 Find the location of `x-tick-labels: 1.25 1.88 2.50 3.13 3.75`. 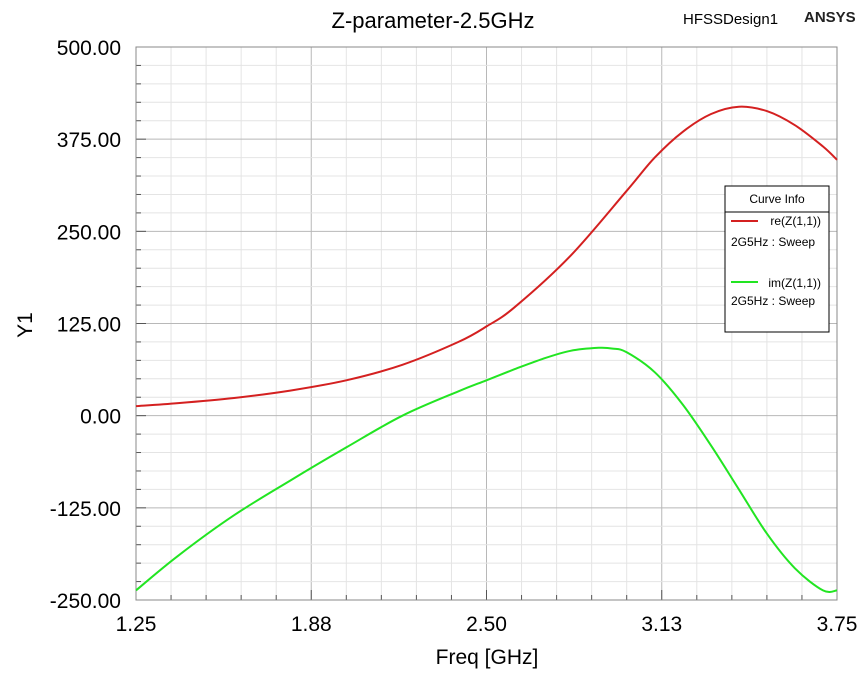

x-tick-labels: 1.25 1.88 2.50 3.13 3.75 is located at coordinates (487, 624).